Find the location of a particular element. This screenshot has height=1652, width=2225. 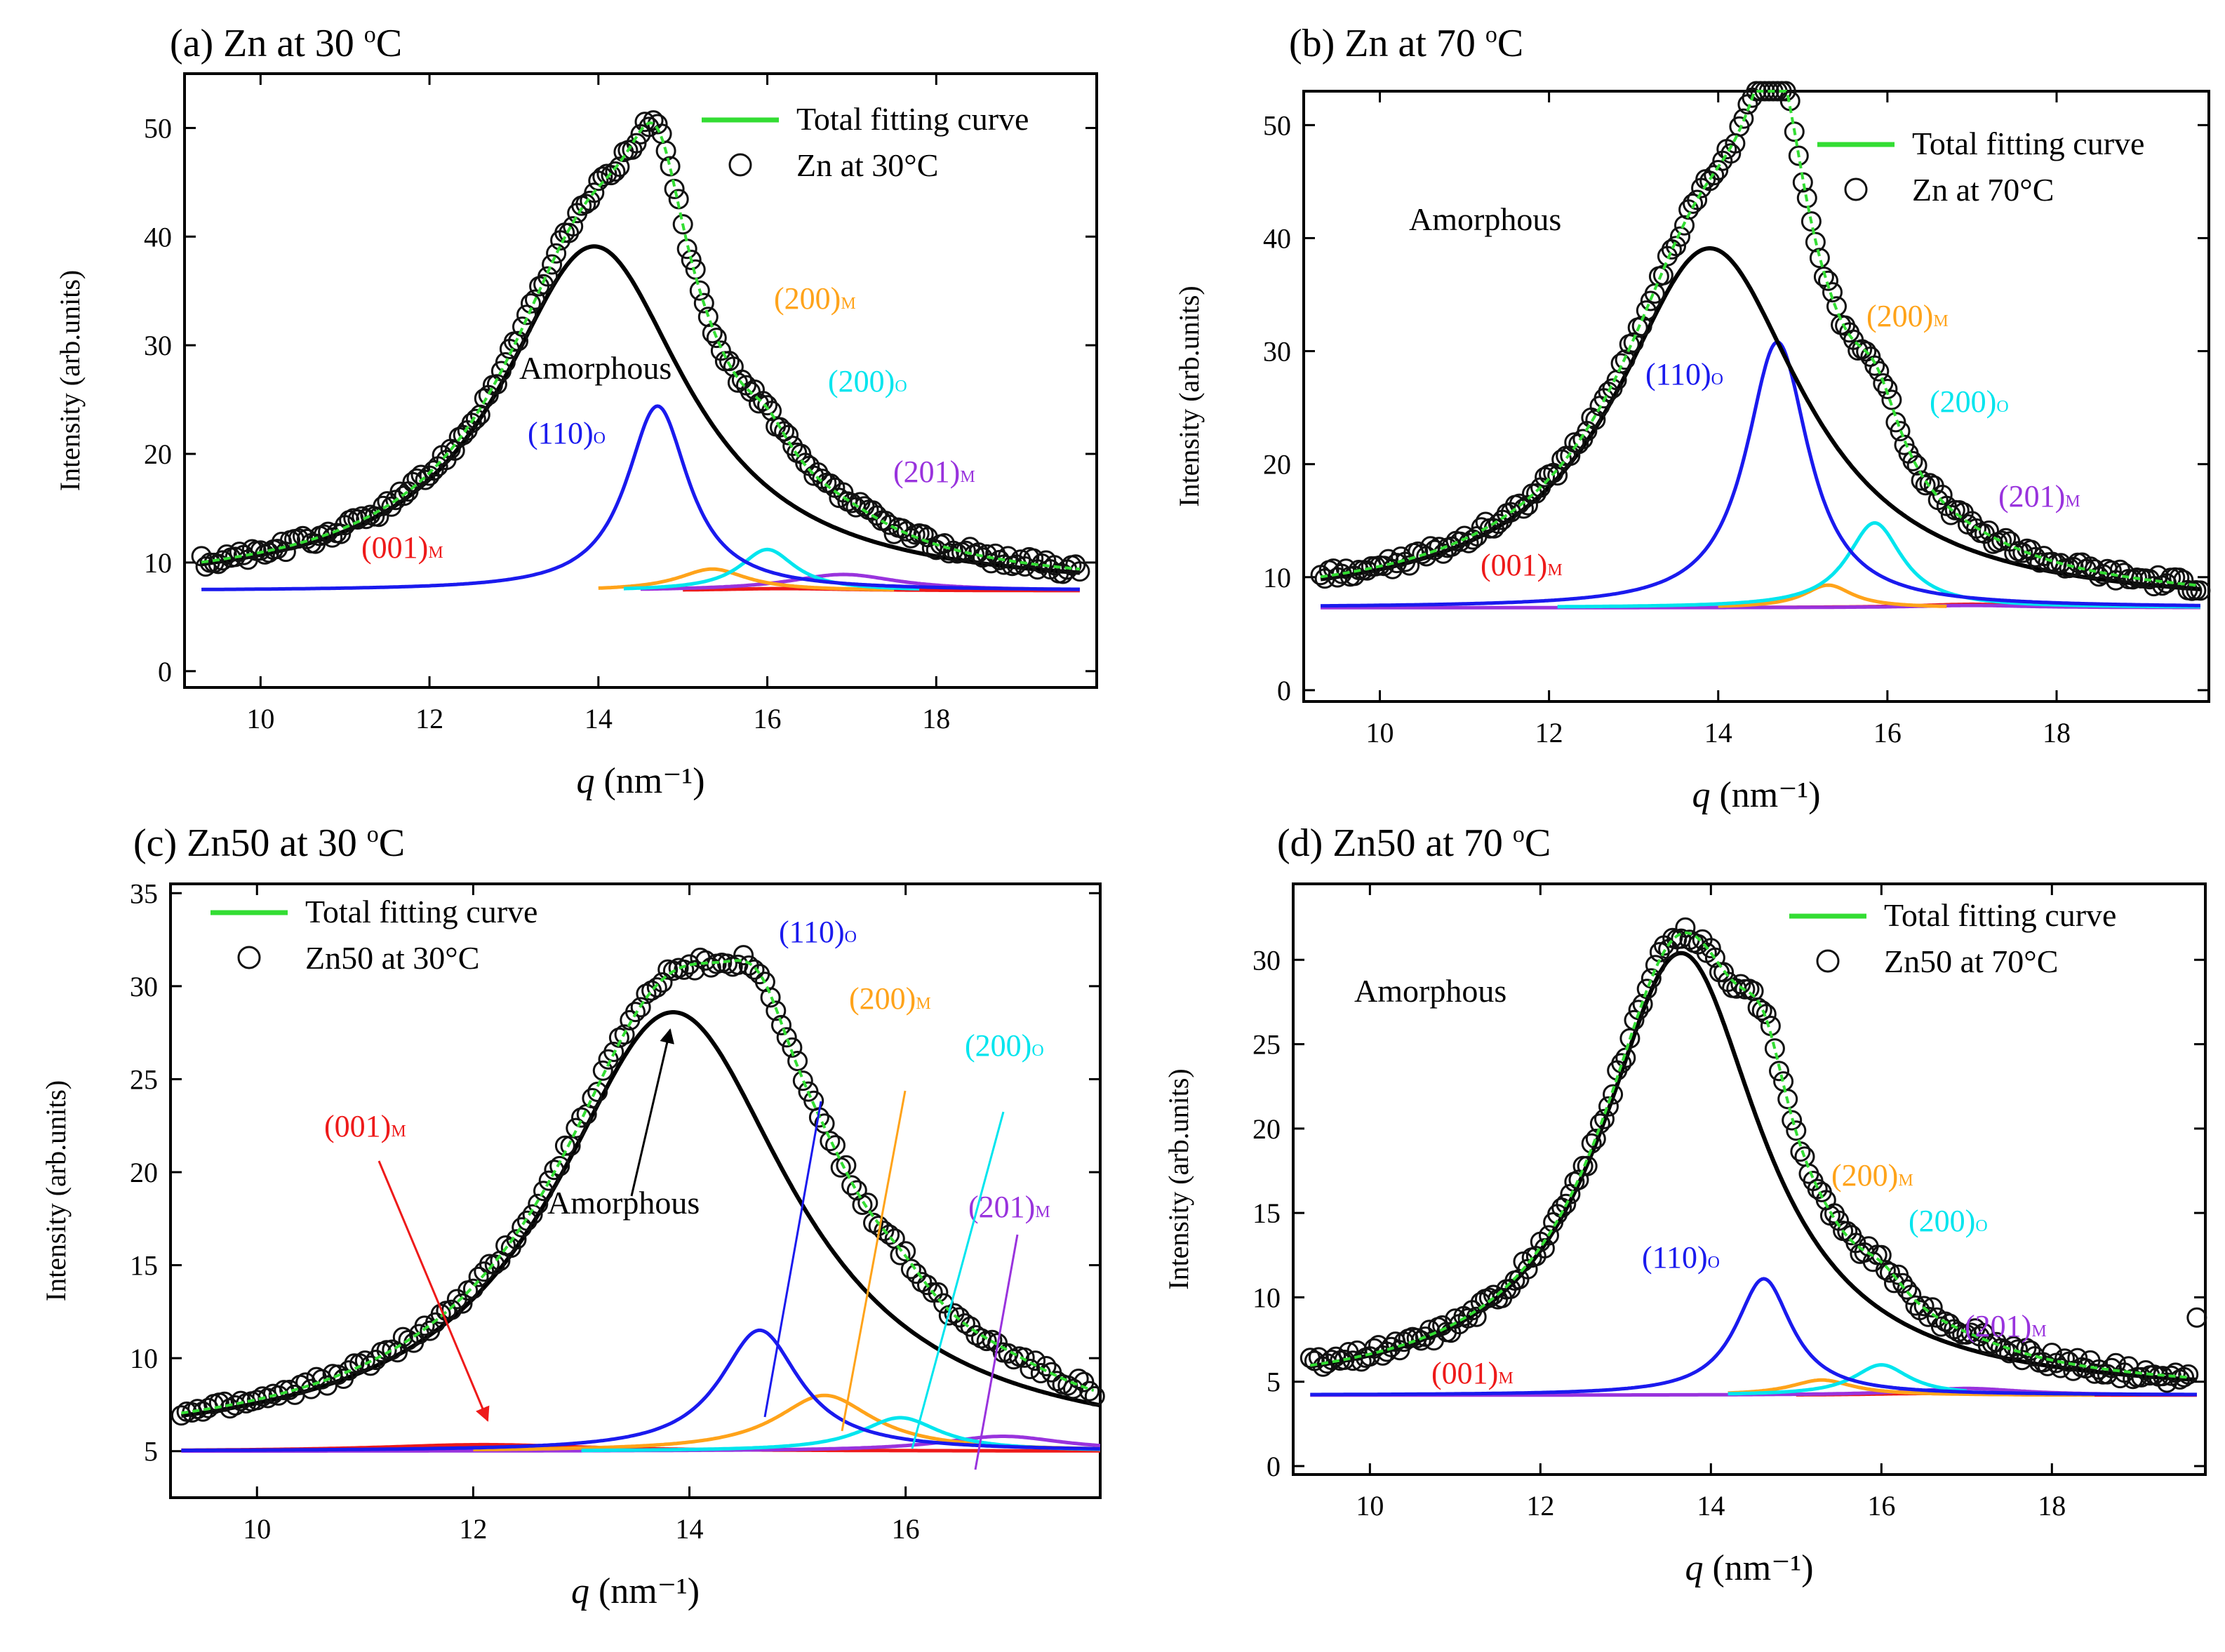

y-tick-label: 25 is located at coordinates (144, 1079).